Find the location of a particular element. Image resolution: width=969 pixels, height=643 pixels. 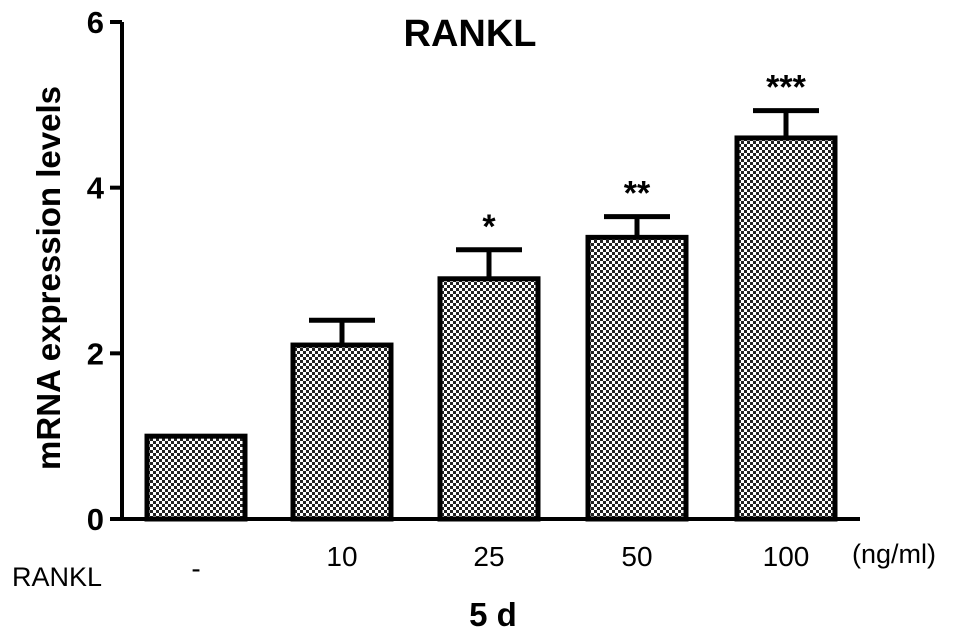

x-axis-label: 5 d is located at coordinates (493, 614).